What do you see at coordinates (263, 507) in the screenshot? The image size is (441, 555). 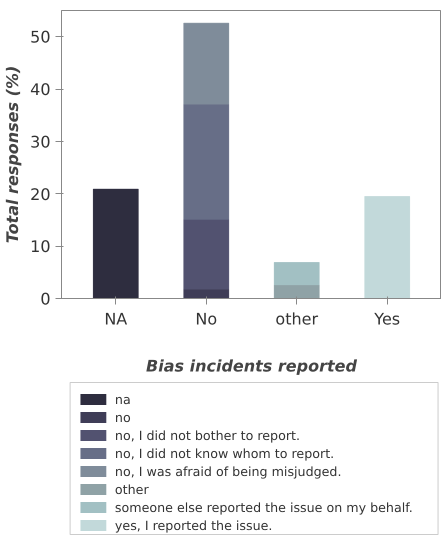 I see `legend-label: someone else reported the issue on my behalf.` at bounding box center [263, 507].